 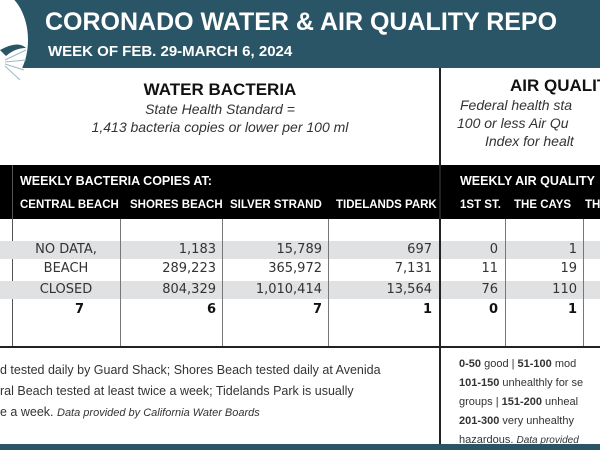 I want to click on air-title: AIR QUALIT, so click(x=555, y=85).